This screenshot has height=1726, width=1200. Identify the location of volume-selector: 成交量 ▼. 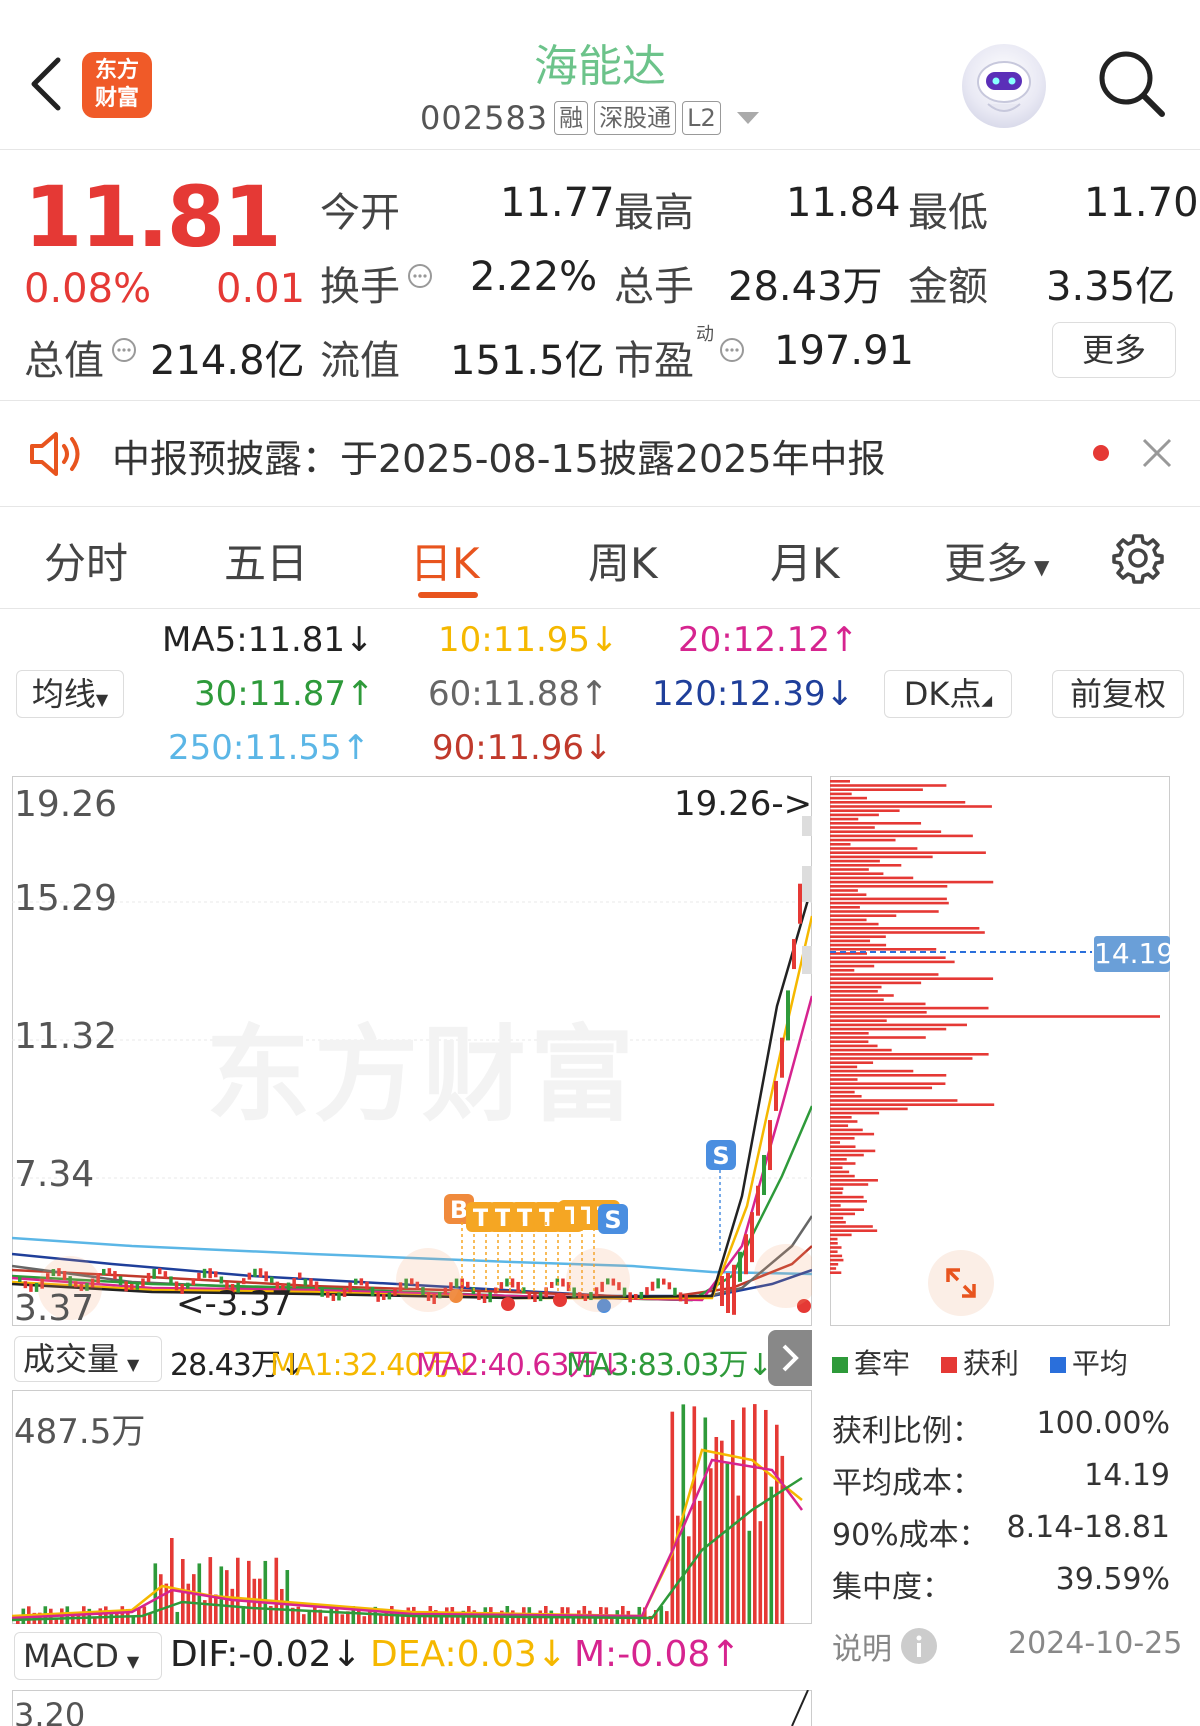
(88, 1359).